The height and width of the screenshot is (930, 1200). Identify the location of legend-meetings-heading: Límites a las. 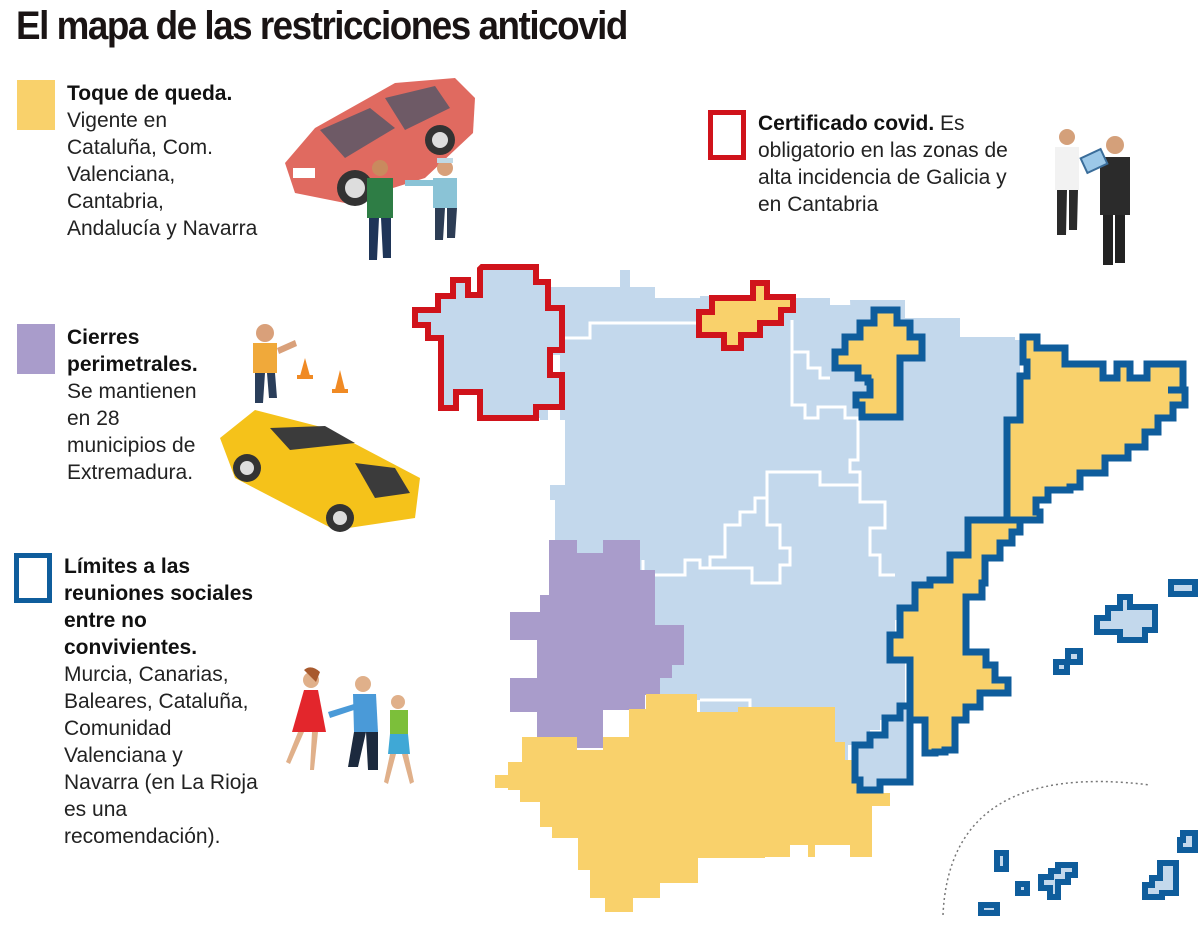
(127, 566).